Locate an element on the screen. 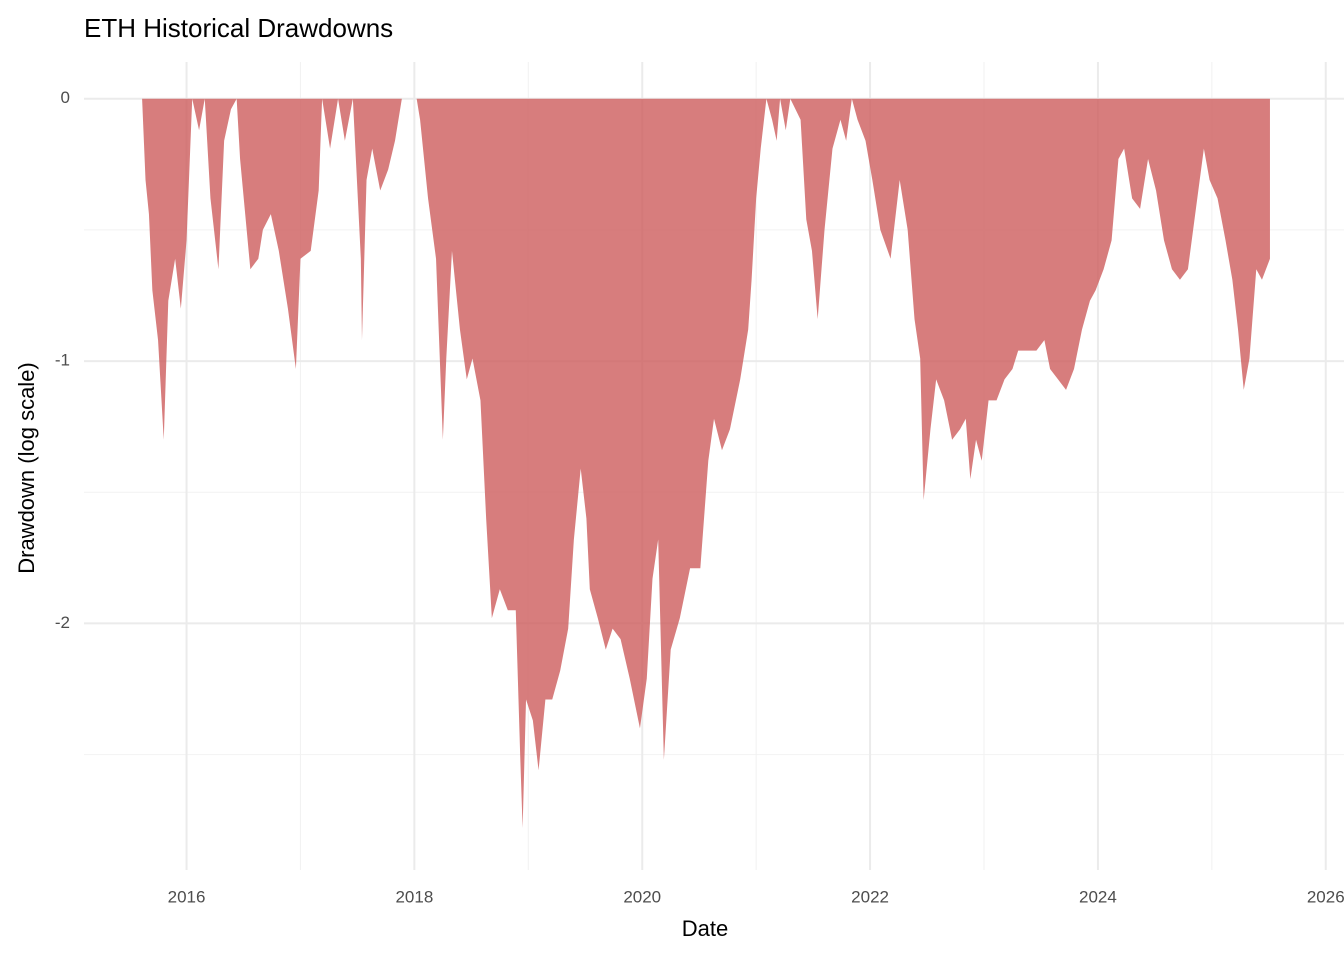  x-tick-label: 2024 is located at coordinates (1098, 896).